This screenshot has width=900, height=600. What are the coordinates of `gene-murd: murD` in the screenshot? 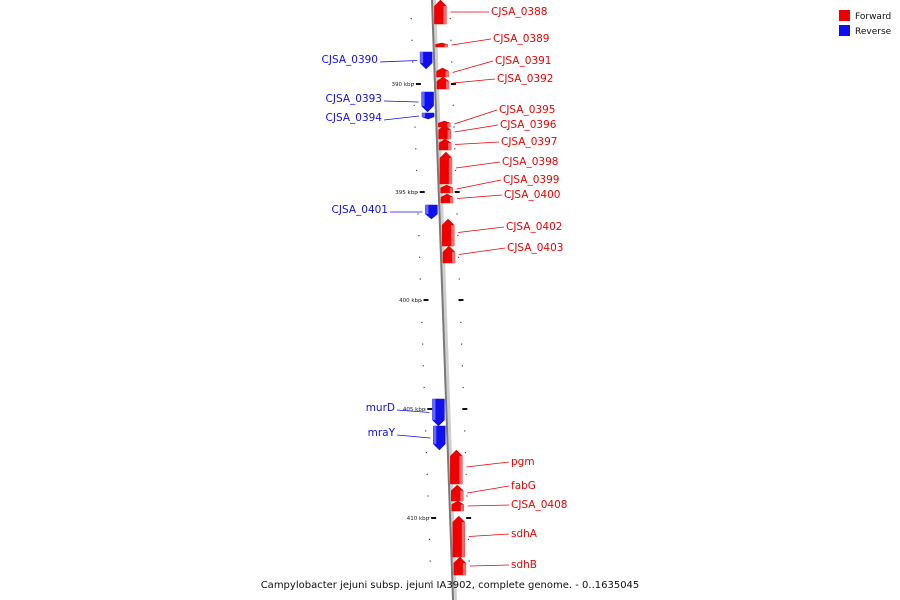 It's located at (405, 412).